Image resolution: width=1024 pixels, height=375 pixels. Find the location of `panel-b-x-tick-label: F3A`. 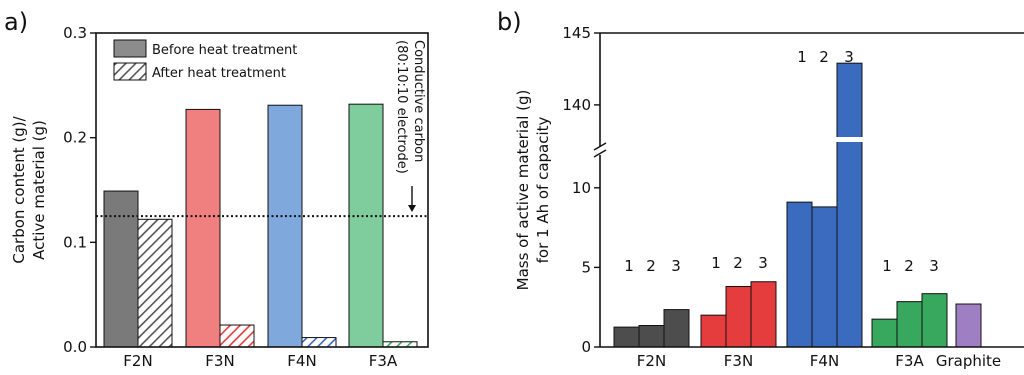

panel-b-x-tick-label: F3A is located at coordinates (909, 361).